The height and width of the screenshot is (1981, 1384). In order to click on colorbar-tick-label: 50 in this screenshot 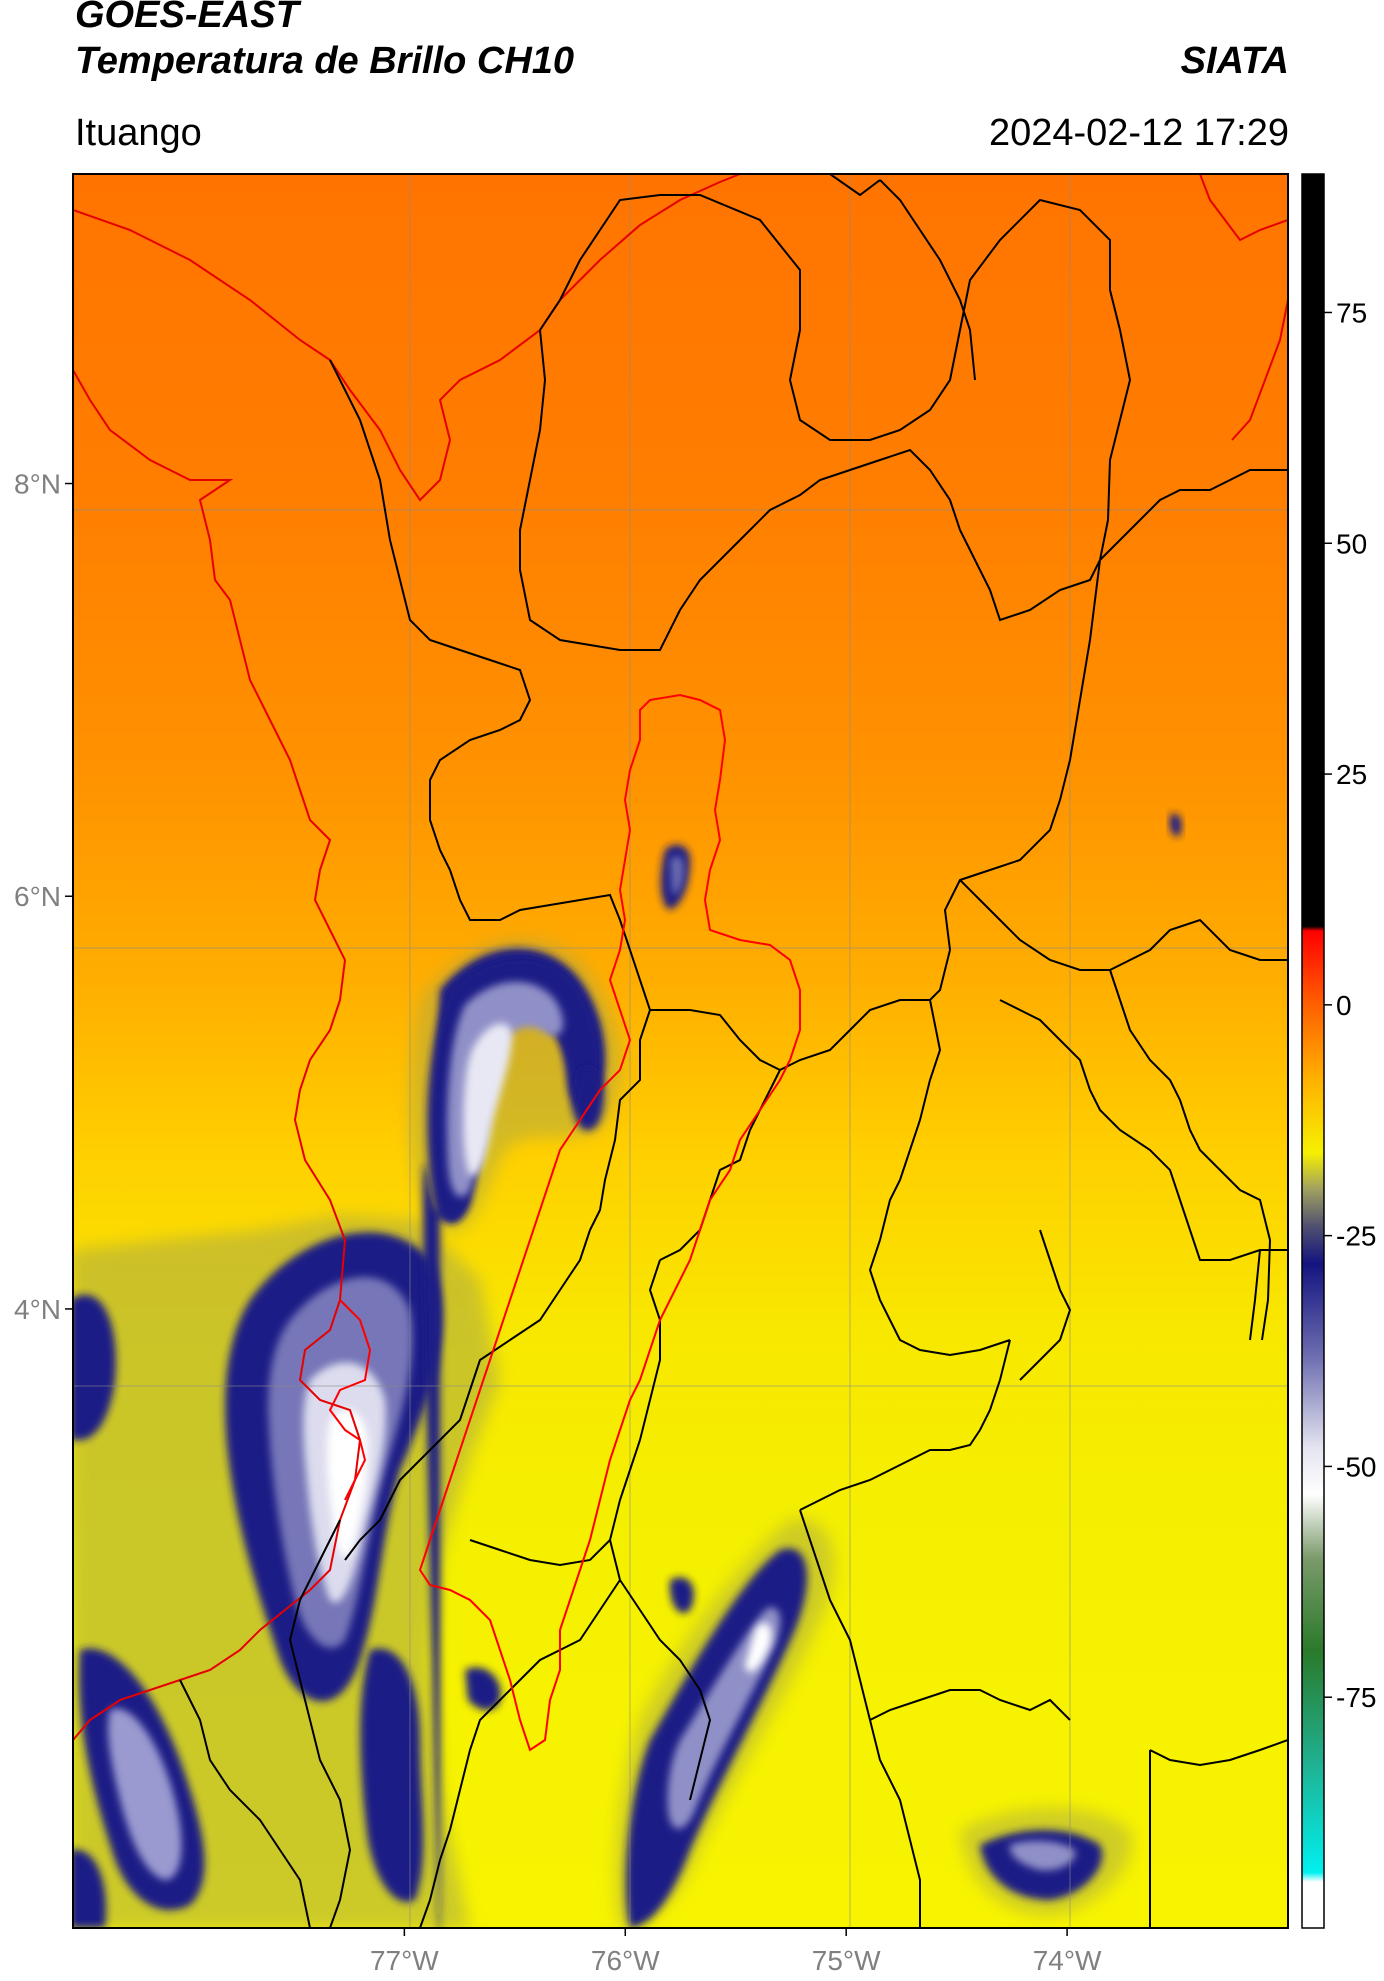, I will do `click(1351, 543)`.